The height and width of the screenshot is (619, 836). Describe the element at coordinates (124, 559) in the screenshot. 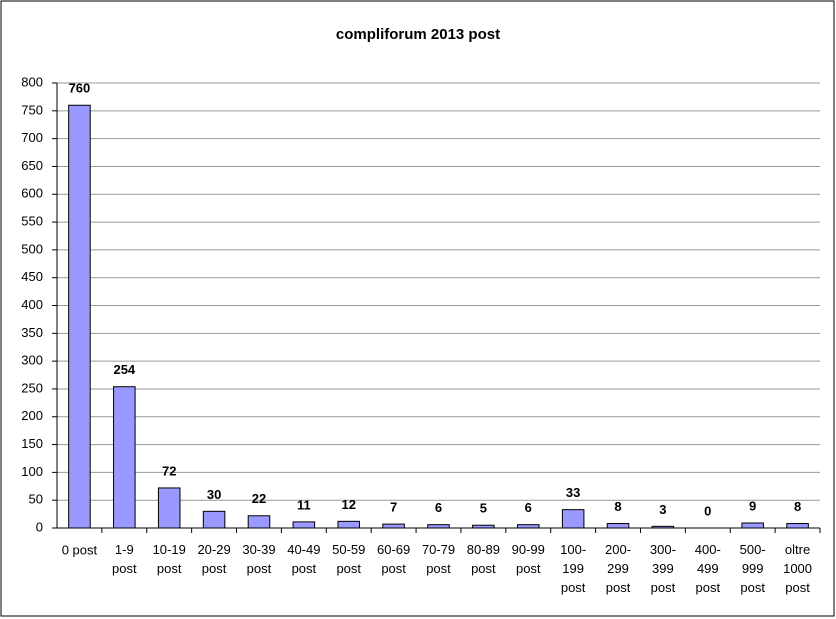

I see `x-tick-label: 1-9 post` at that location.